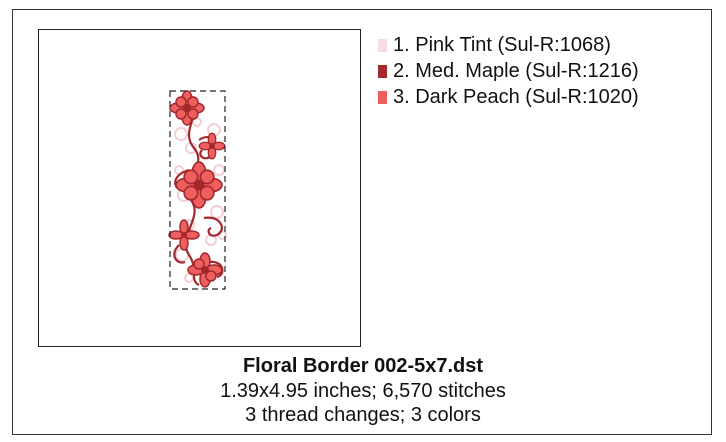 The image size is (726, 442). I want to click on thread-label: 2. Med. Maple (Sul-R:1216), so click(516, 71).